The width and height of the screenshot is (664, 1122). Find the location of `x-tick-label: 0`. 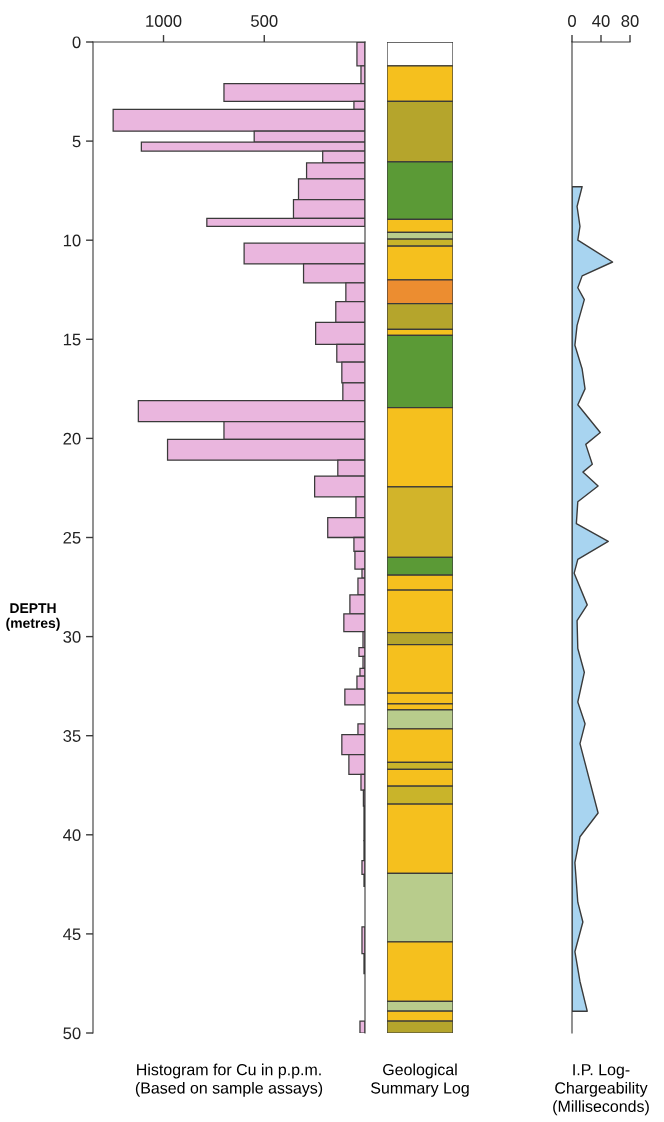

x-tick-label: 0 is located at coordinates (572, 21).